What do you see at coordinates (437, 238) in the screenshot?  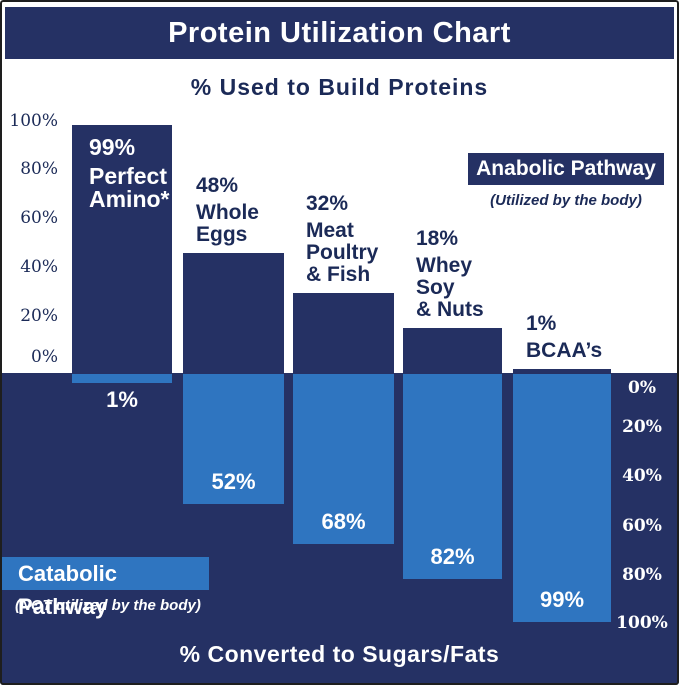 I see `bar-anabolic-value: 18%` at bounding box center [437, 238].